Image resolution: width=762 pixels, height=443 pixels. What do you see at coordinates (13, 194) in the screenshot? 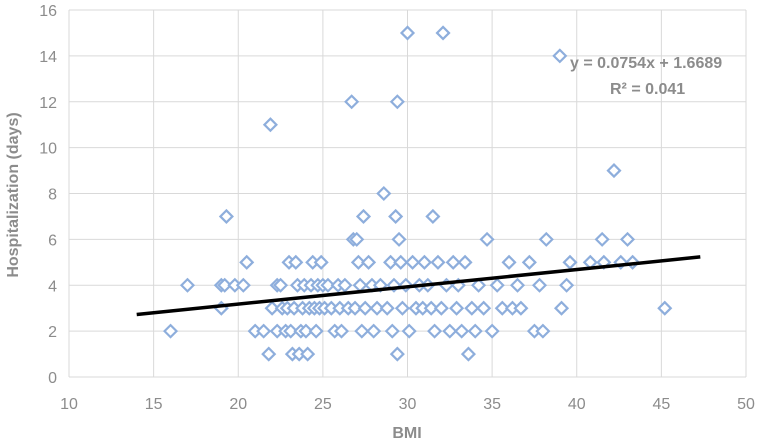
I see `y-axis-title: Hospitalization (days)` at bounding box center [13, 194].